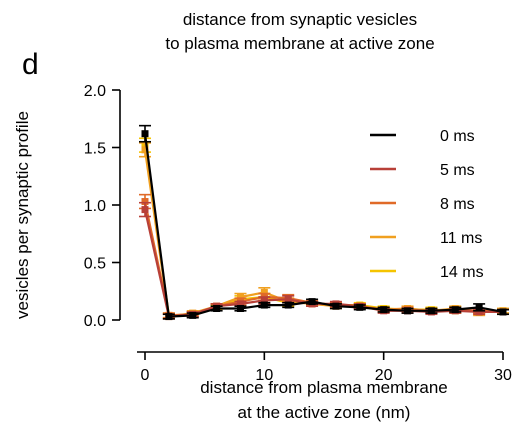  What do you see at coordinates (457, 136) in the screenshot?
I see `legend-label: 0 ms` at bounding box center [457, 136].